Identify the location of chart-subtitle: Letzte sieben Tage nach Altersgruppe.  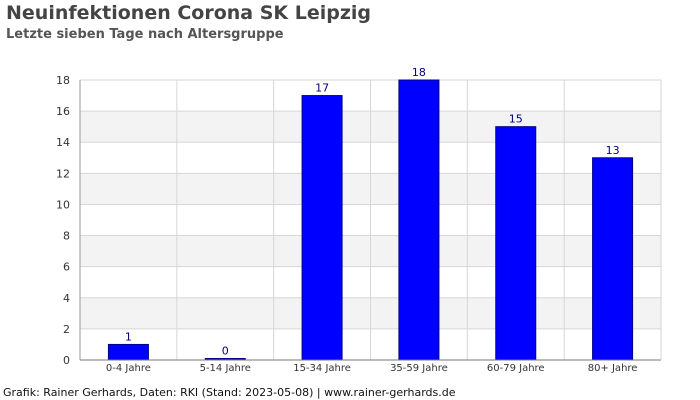
(145, 34).